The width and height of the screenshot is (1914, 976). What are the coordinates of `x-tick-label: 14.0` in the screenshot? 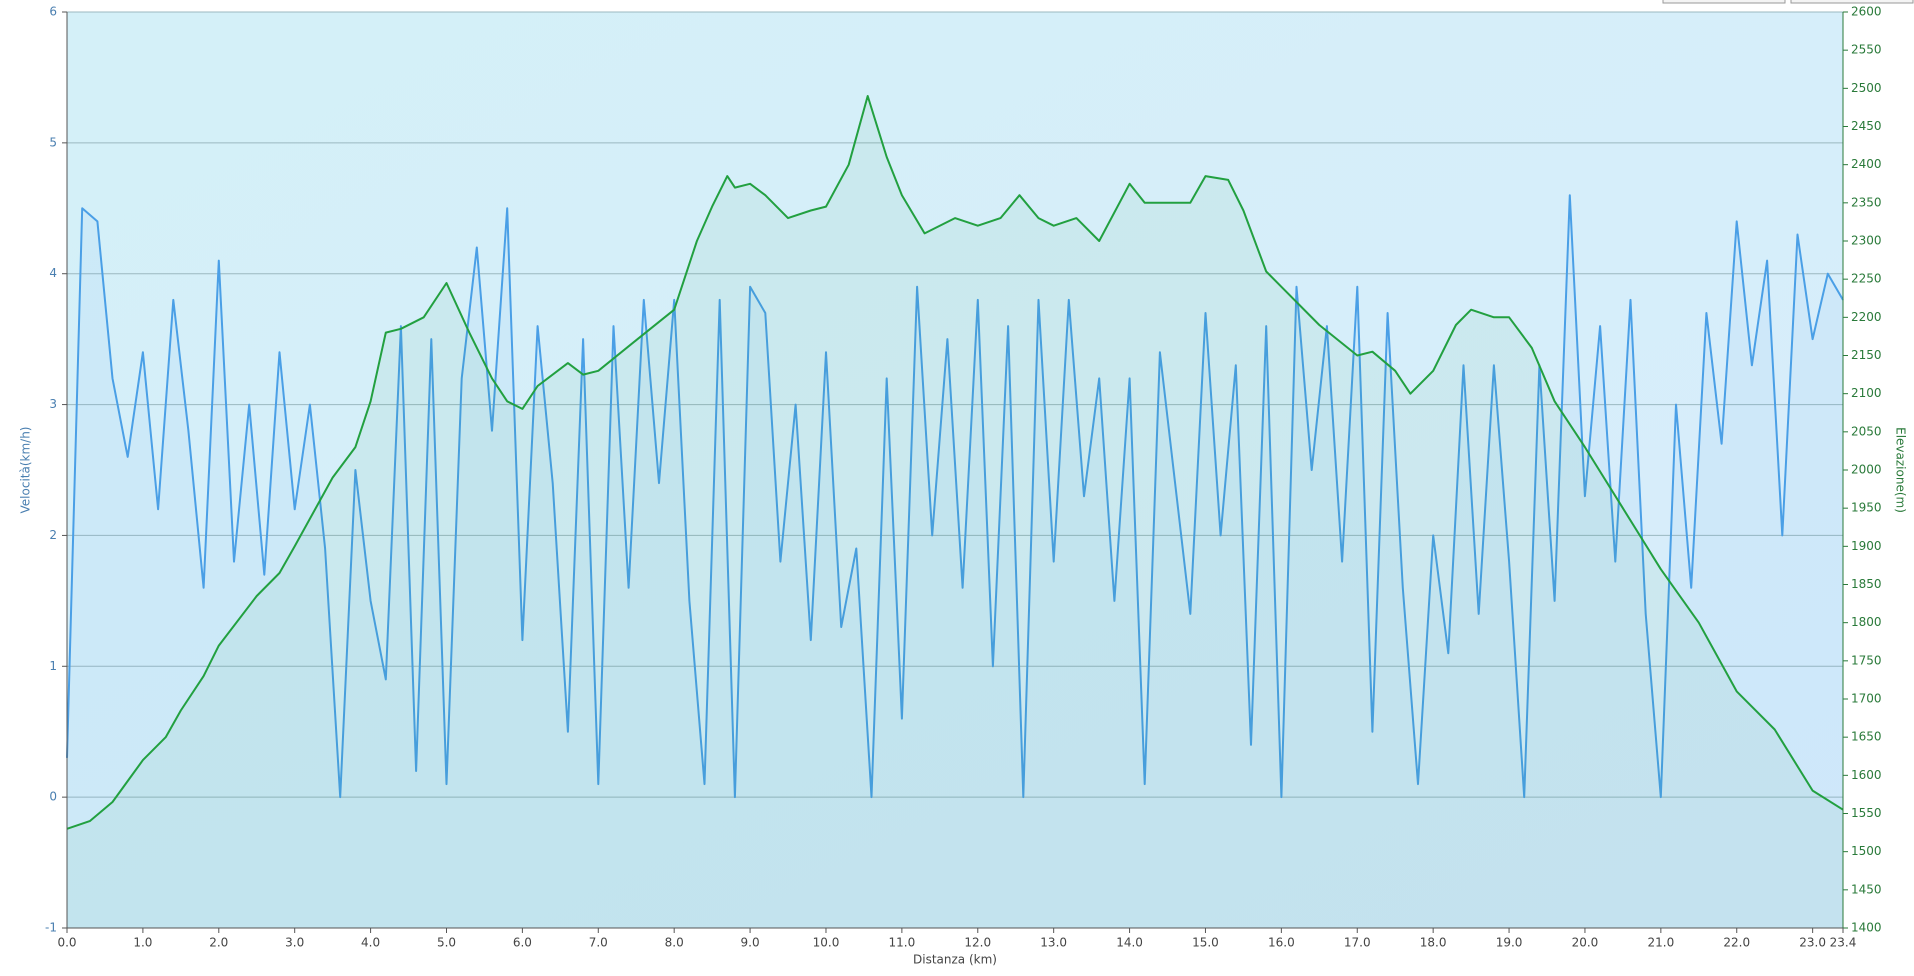 It's located at (1129, 943).